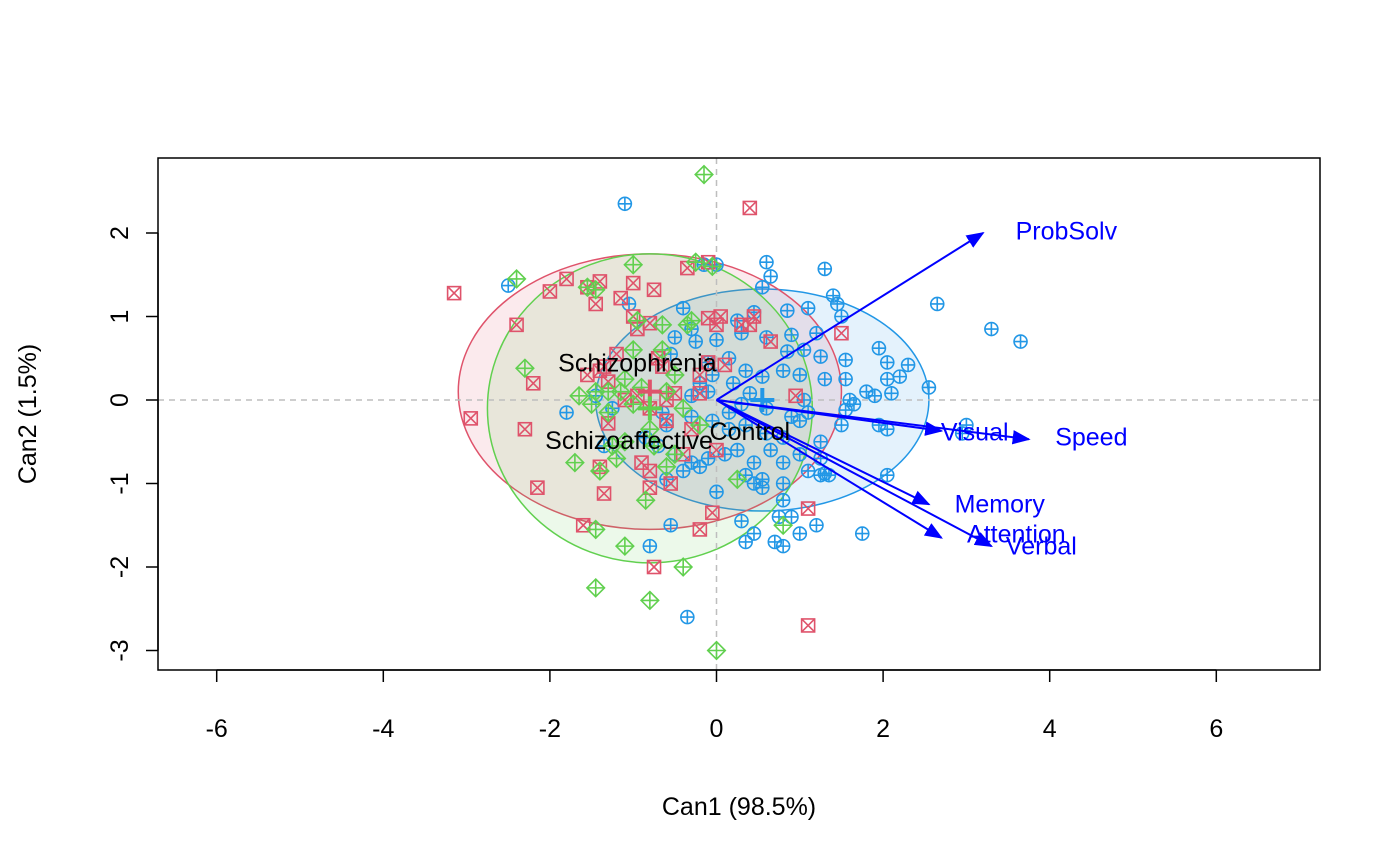 This screenshot has width=1400, height=866. Describe the element at coordinates (1000, 505) in the screenshot. I see `vector-label-memory: Memory` at that location.